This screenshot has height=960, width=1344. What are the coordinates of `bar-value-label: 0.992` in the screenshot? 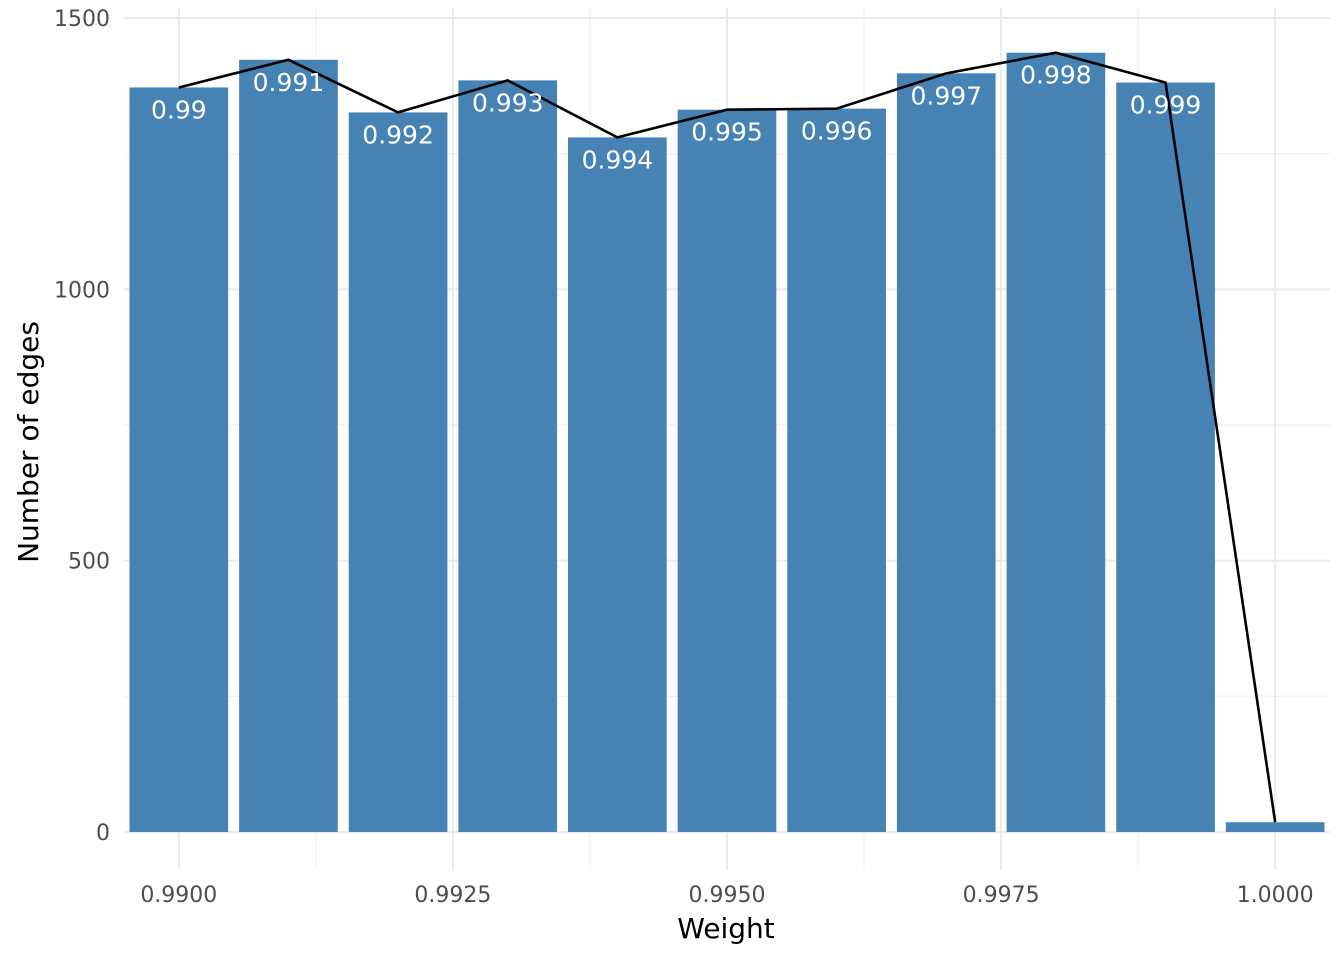 It's located at (398, 134).